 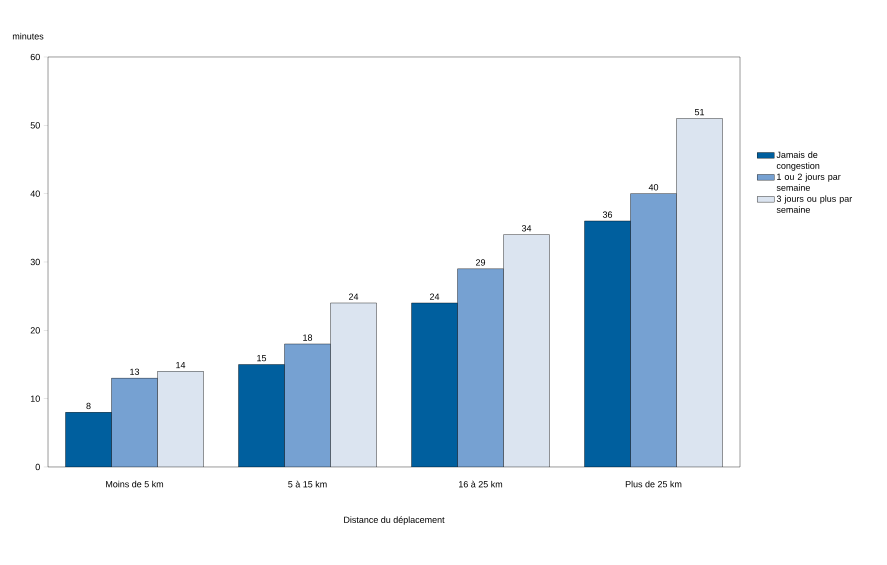 I want to click on legend-label: 3 jours ou plus par semaine, so click(x=814, y=204).